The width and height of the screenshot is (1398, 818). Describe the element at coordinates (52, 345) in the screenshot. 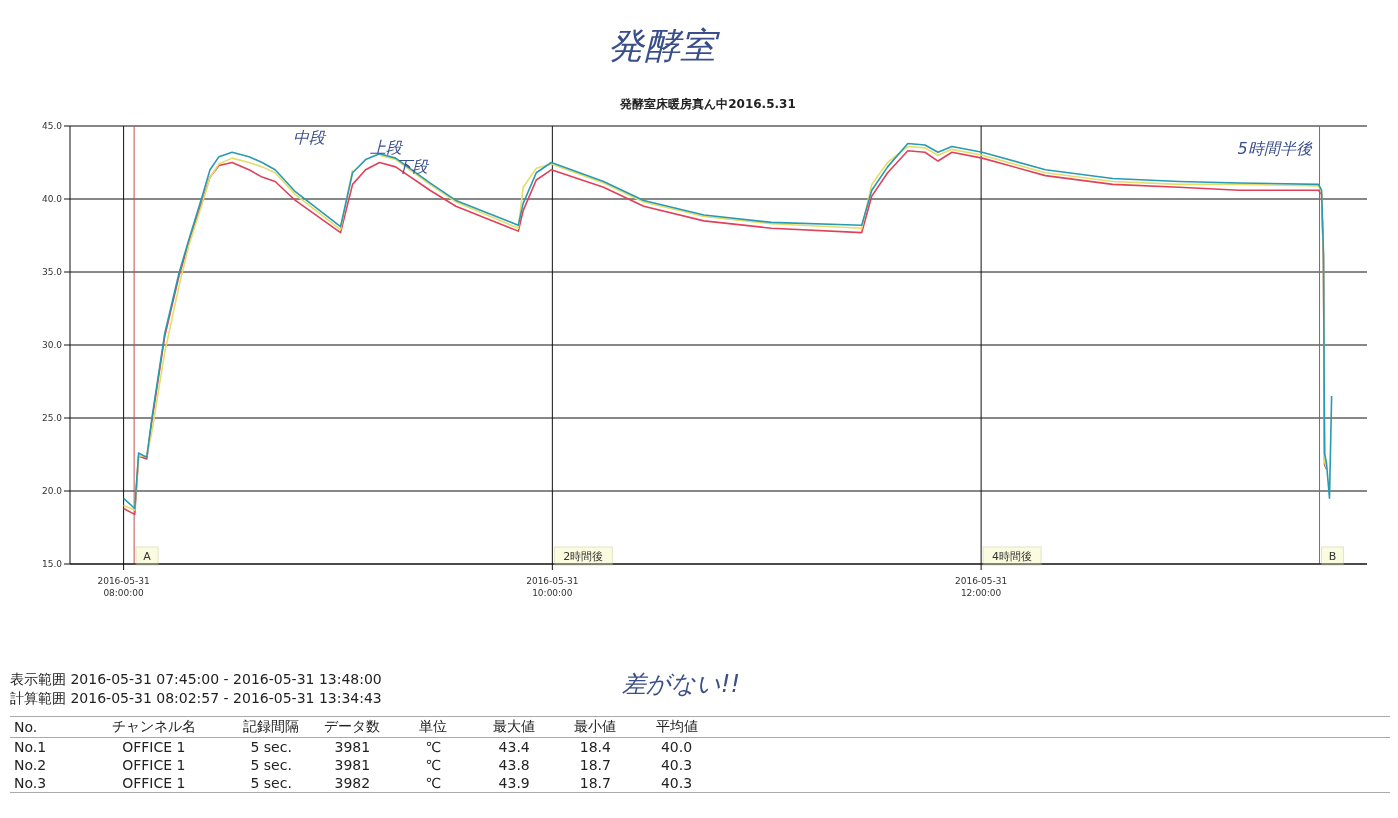

I see `y-tick-label: 30.0` at that location.